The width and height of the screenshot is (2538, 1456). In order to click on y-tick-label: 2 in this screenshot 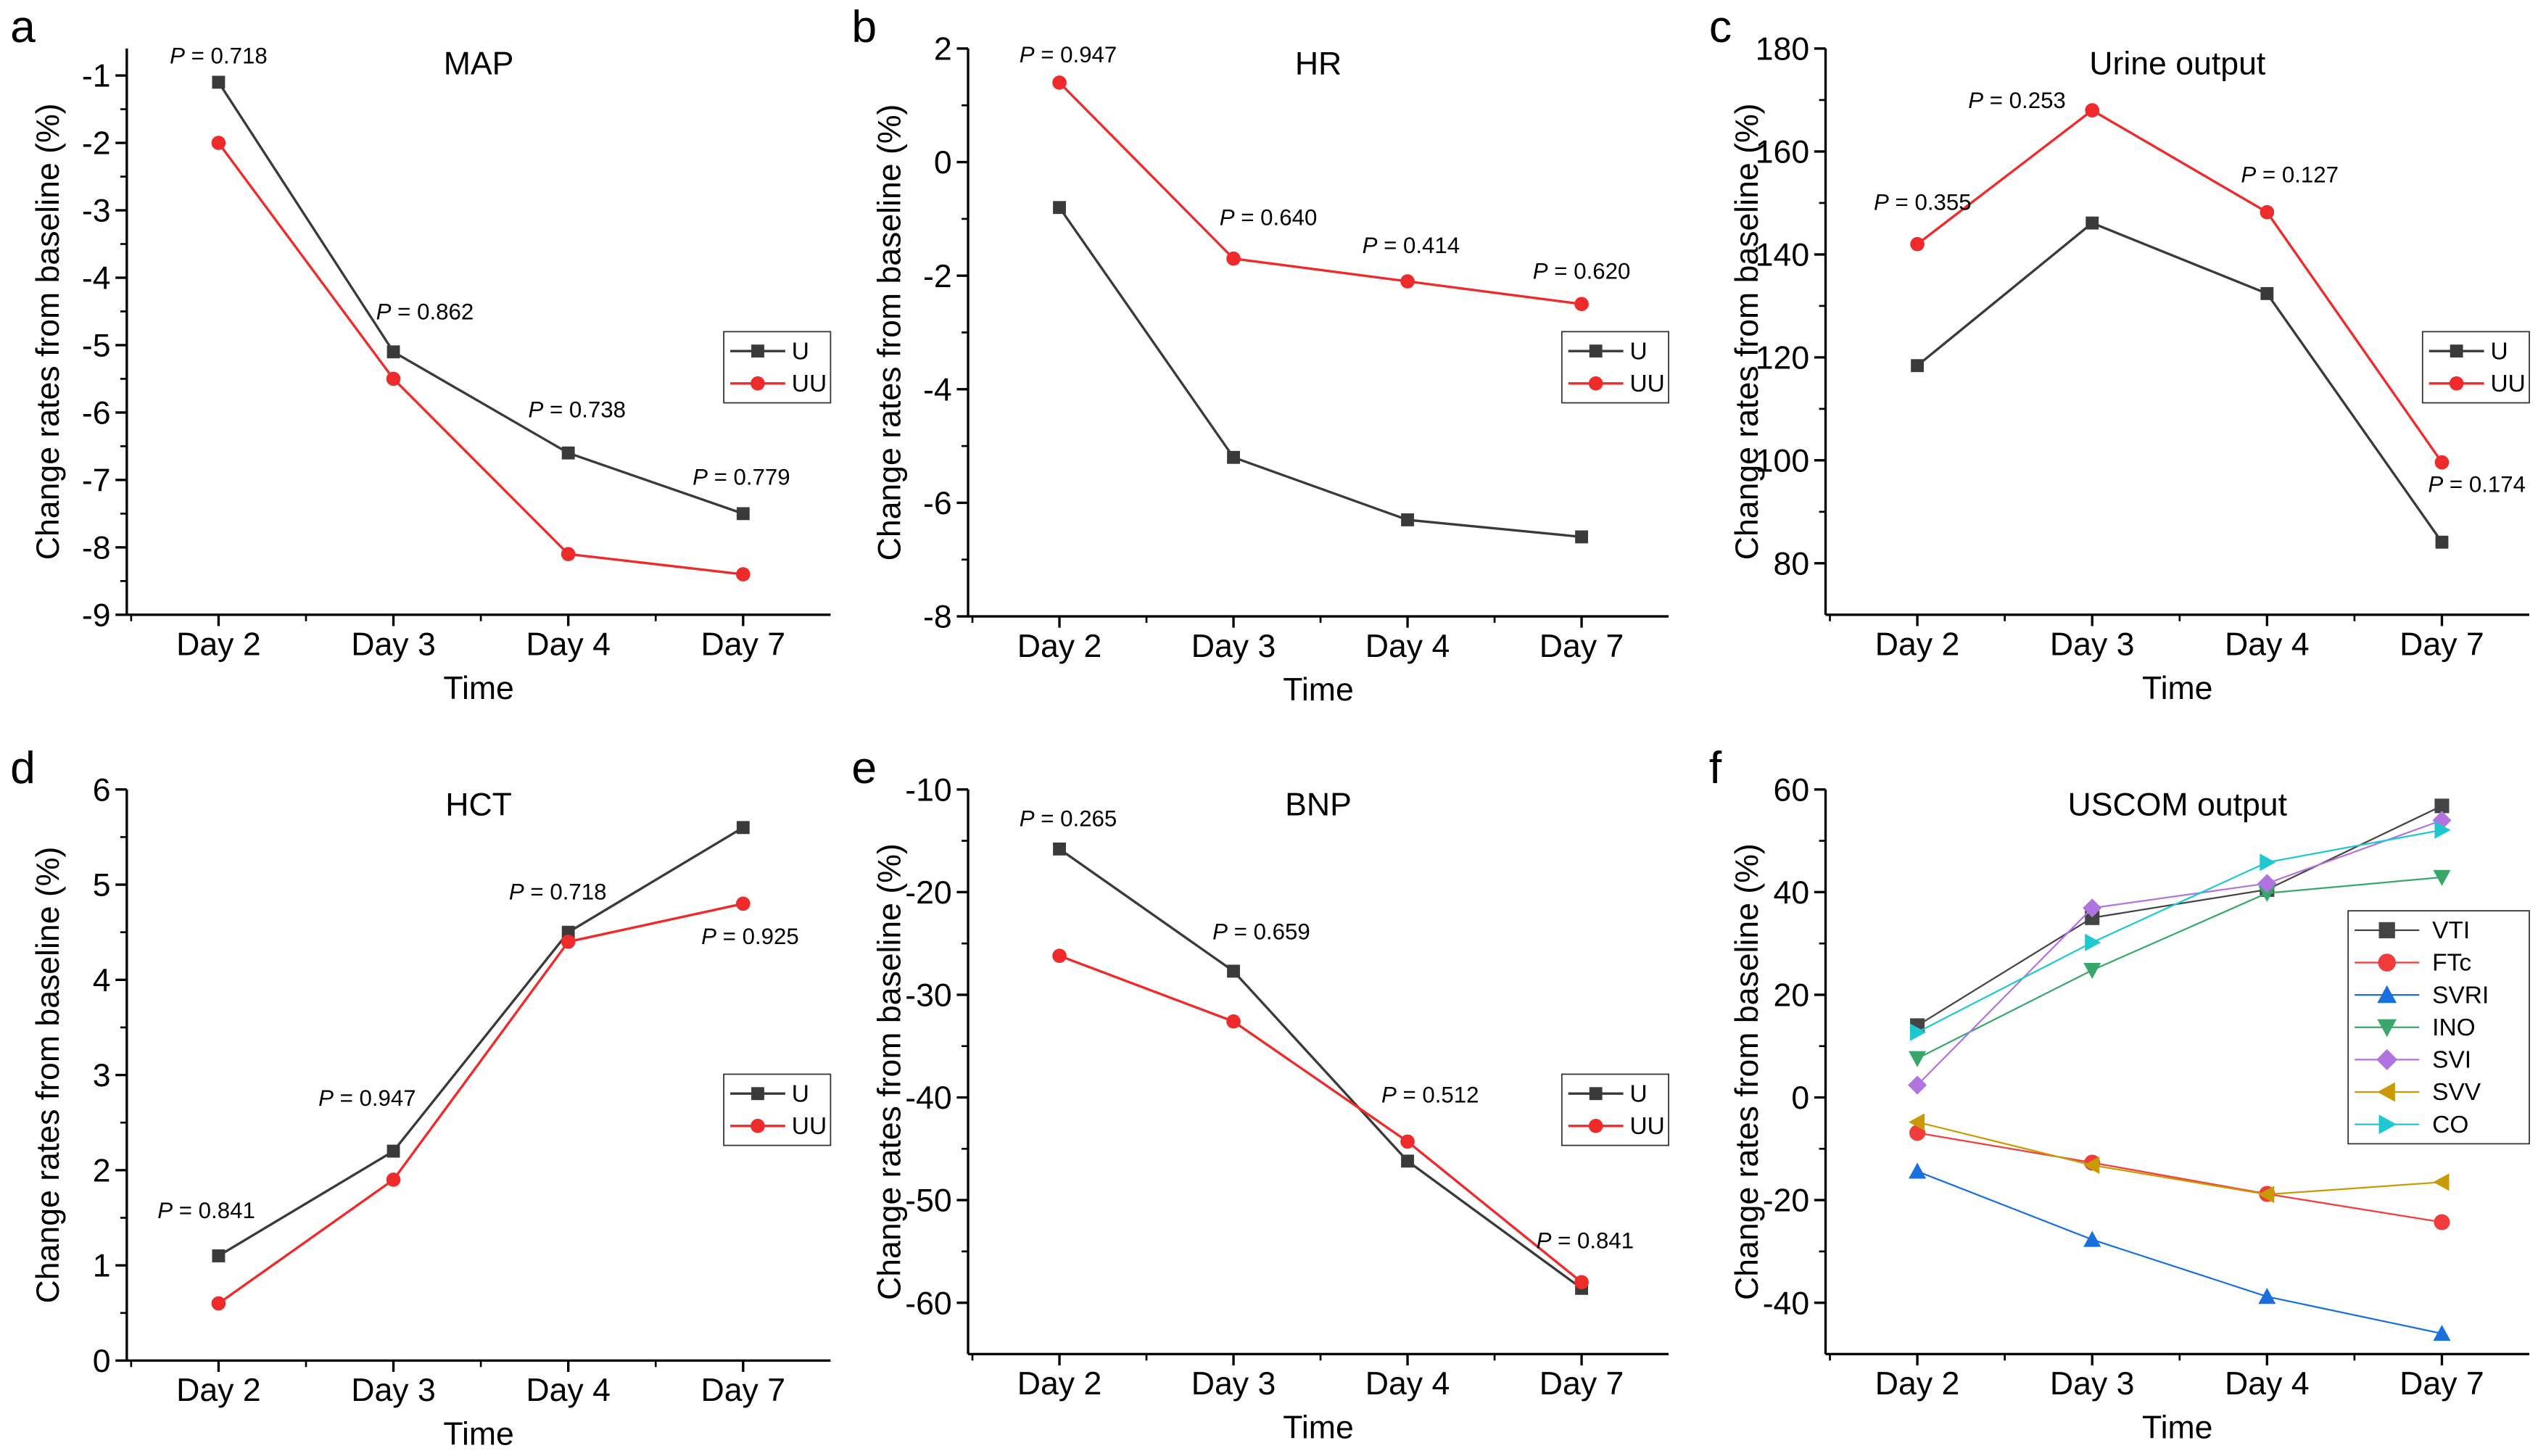, I will do `click(102, 1170)`.